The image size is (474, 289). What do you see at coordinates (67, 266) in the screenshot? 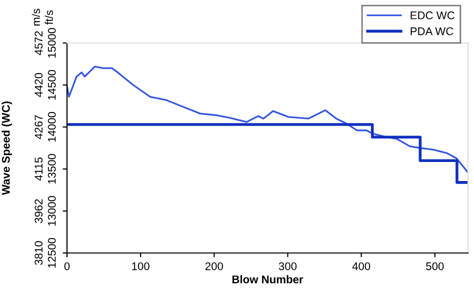
I see `x-tick-label: 0` at bounding box center [67, 266].